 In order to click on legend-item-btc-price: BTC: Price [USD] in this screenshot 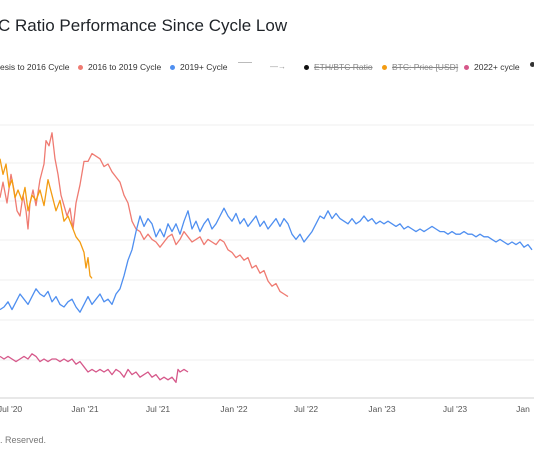, I will do `click(420, 67)`.